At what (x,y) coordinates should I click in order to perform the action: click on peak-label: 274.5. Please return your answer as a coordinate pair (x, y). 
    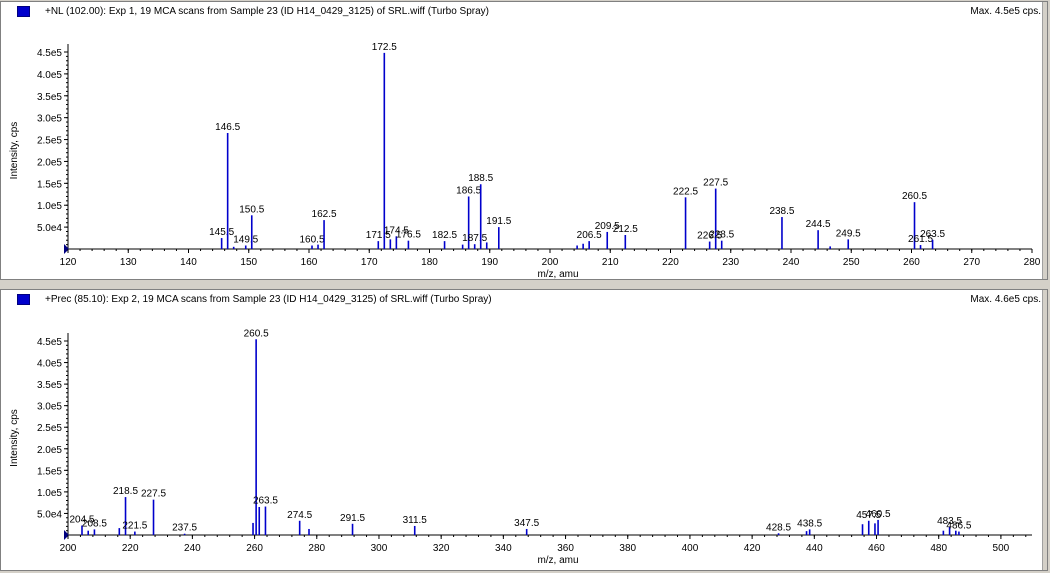
    Looking at the image, I should click on (299, 515).